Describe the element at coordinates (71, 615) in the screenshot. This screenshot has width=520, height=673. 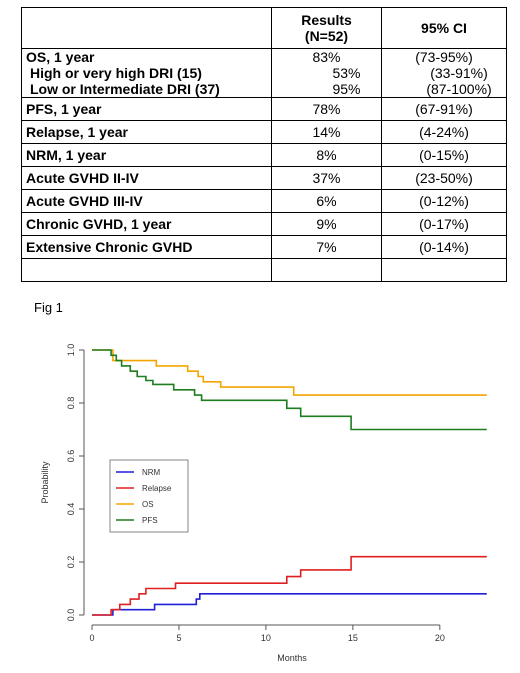
I see `y-tick-label: 0.0` at that location.